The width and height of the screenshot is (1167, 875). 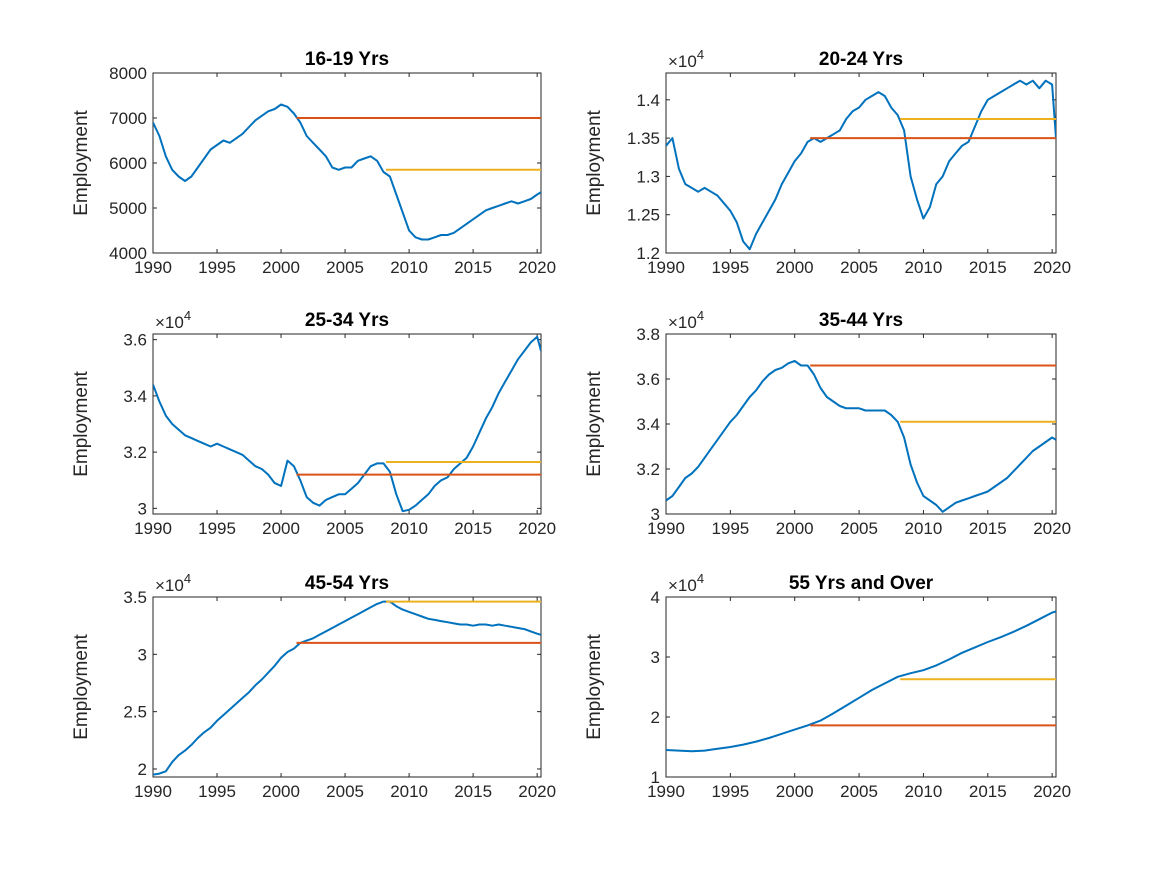 I want to click on subplot-title: 35-44 Yrs, so click(x=861, y=320).